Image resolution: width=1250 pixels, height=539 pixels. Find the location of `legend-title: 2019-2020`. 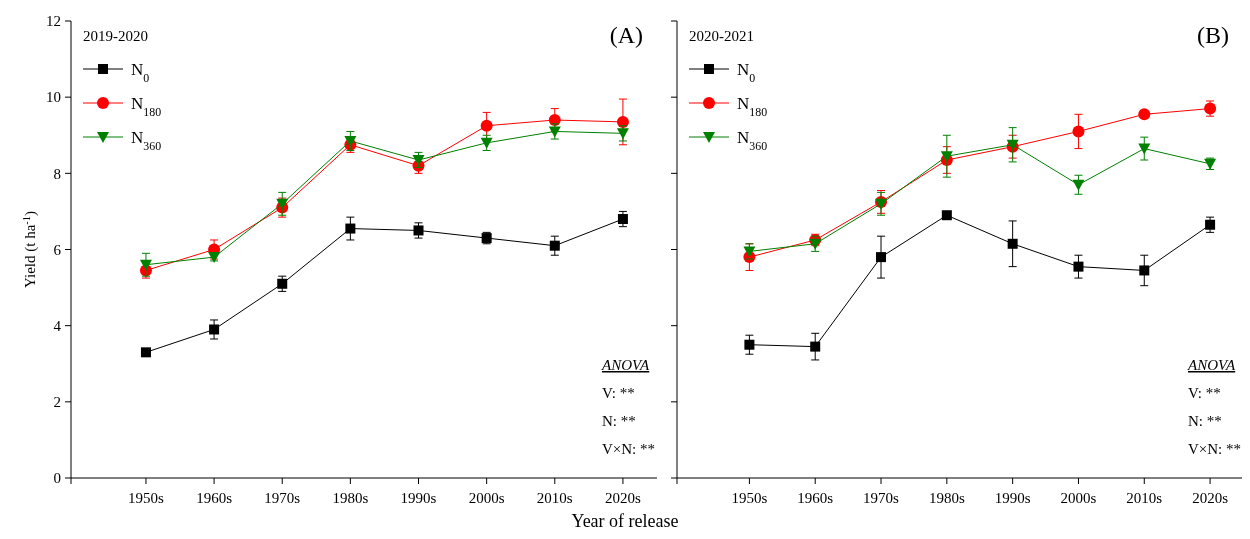

legend-title: 2019-2020 is located at coordinates (115, 36).